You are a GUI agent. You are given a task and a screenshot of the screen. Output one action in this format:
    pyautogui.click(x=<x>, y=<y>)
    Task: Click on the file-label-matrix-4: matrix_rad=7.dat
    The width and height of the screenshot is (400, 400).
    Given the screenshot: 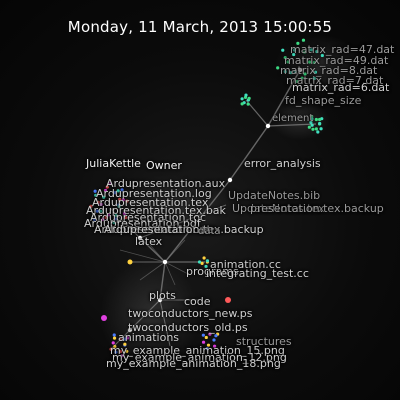 What is the action you would take?
    pyautogui.click(x=335, y=80)
    